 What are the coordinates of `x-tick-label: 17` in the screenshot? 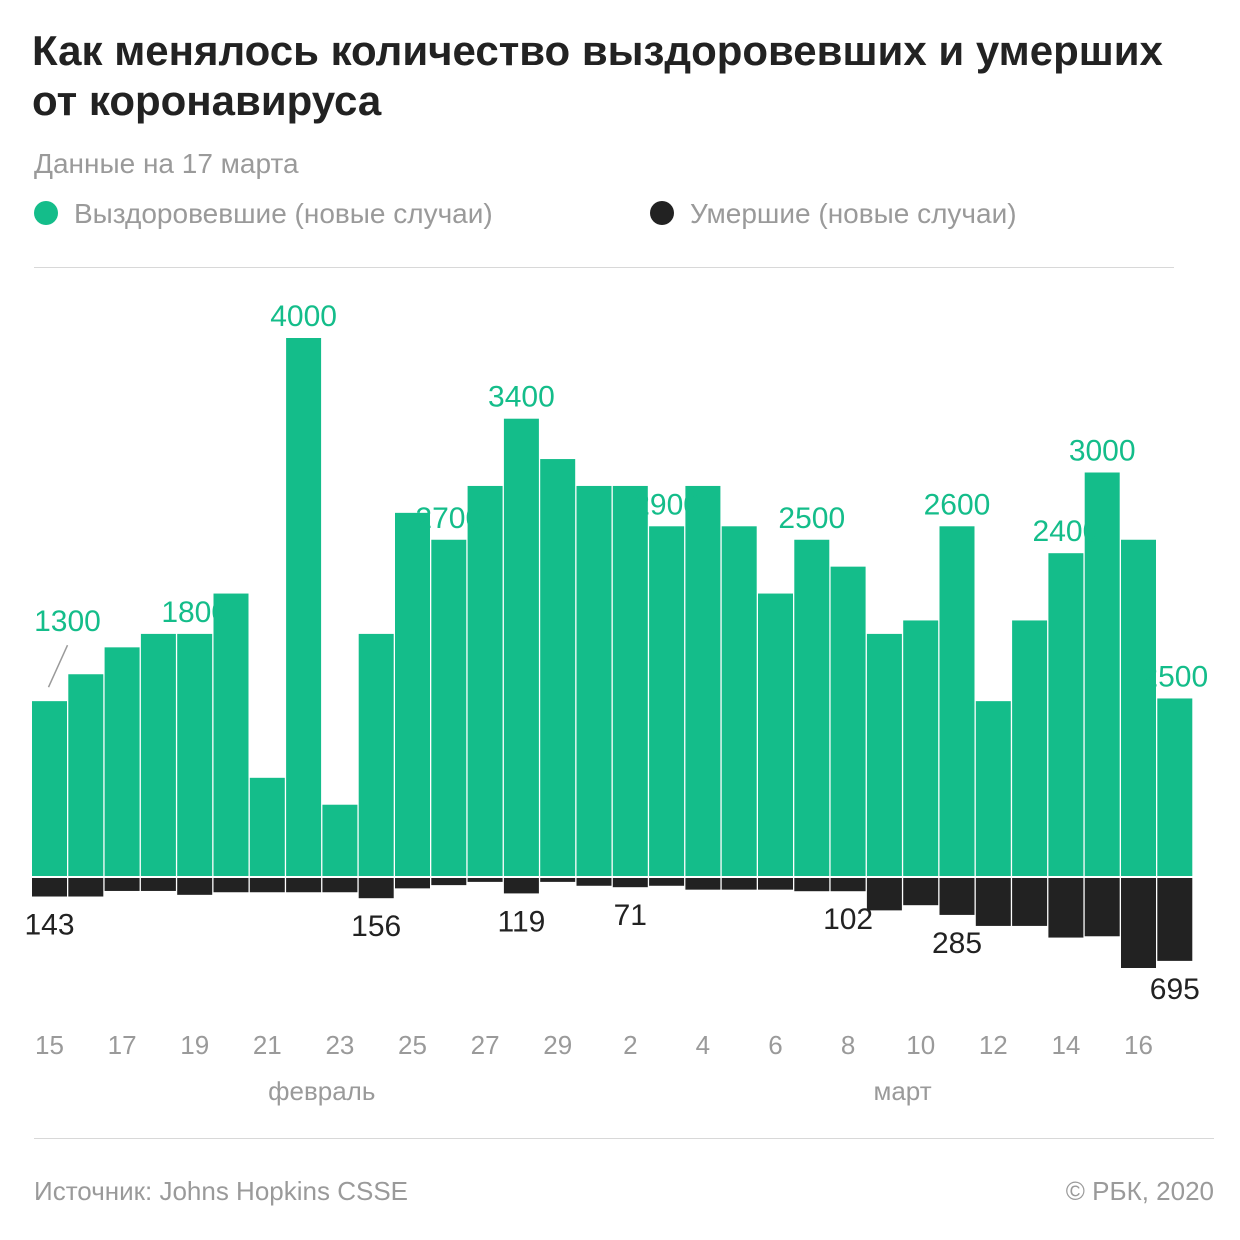 It's located at (122, 1045).